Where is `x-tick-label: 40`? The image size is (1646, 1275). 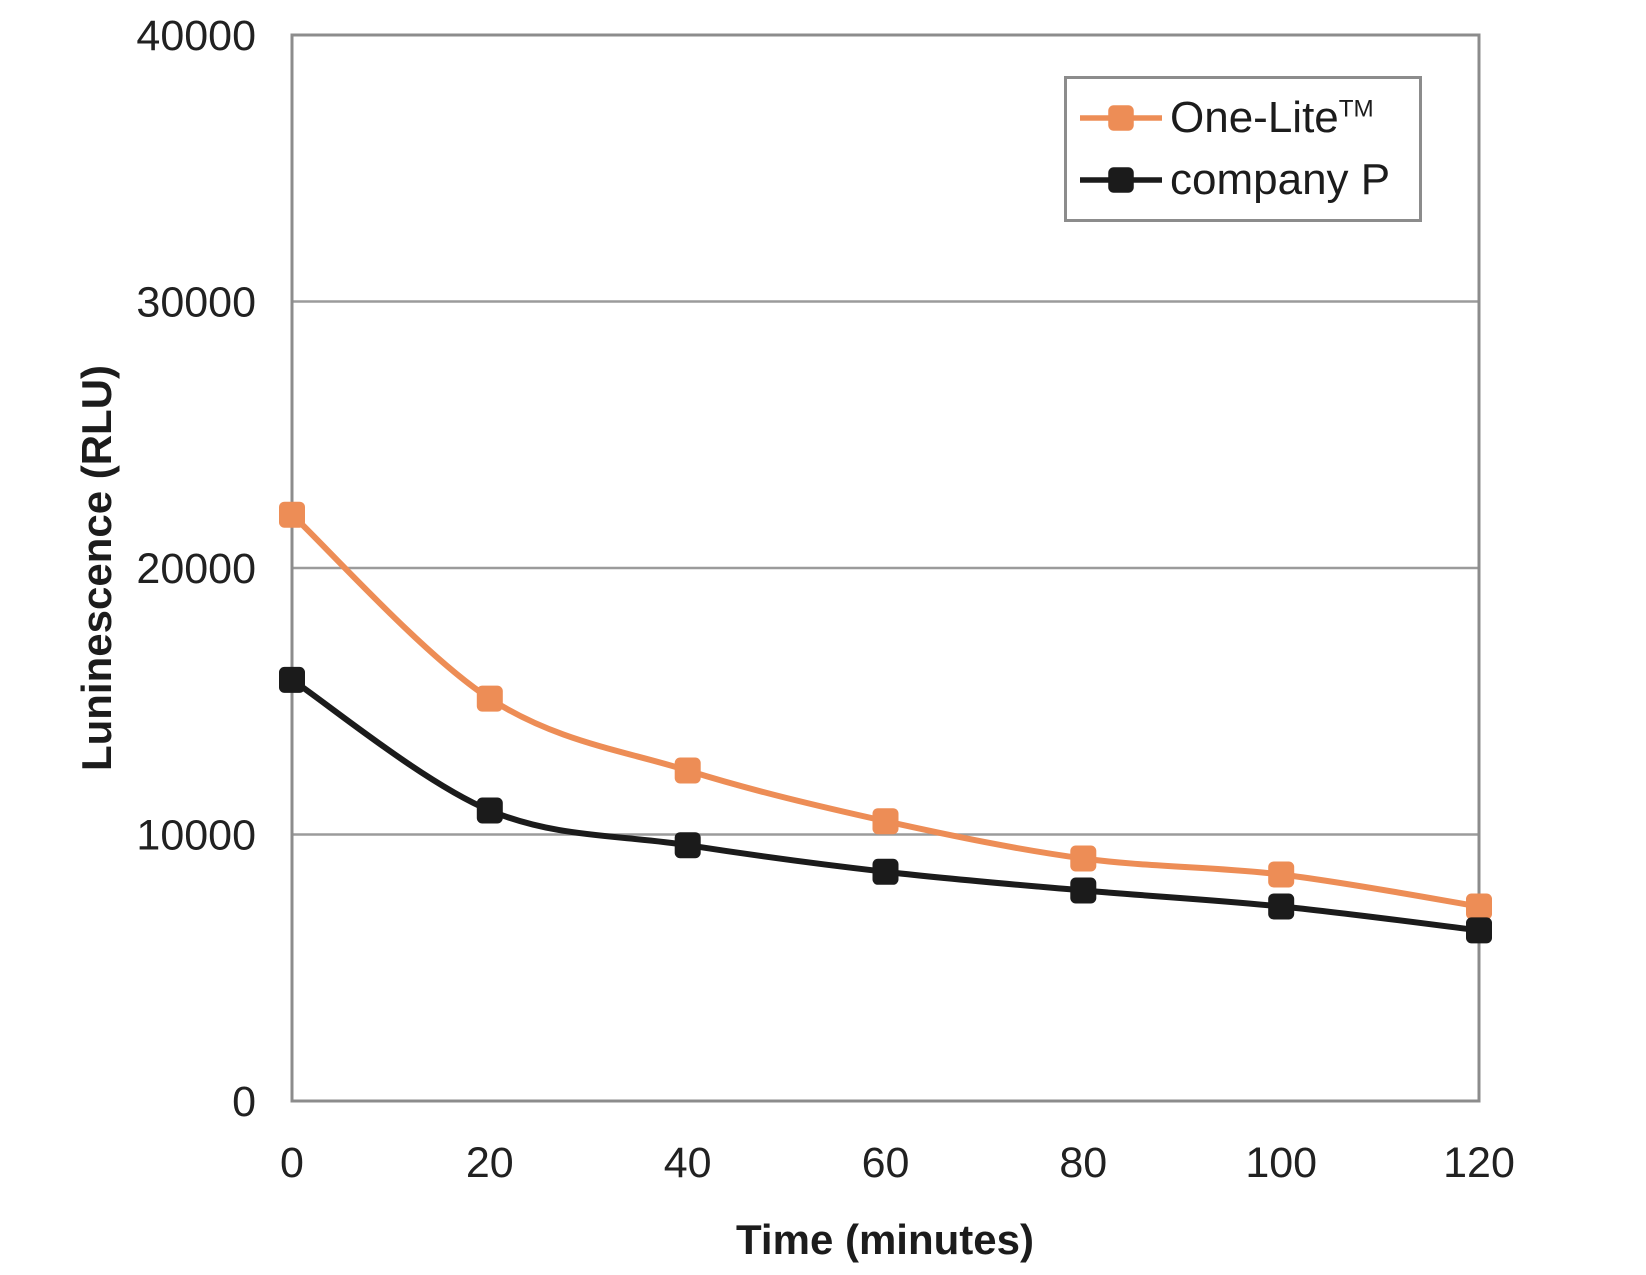
x-tick-label: 40 is located at coordinates (688, 1163).